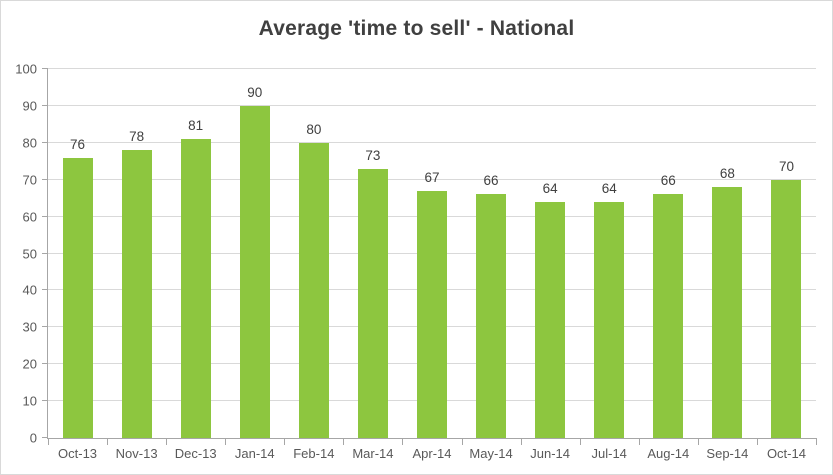  What do you see at coordinates (196, 126) in the screenshot?
I see `bar-value-label: 81` at bounding box center [196, 126].